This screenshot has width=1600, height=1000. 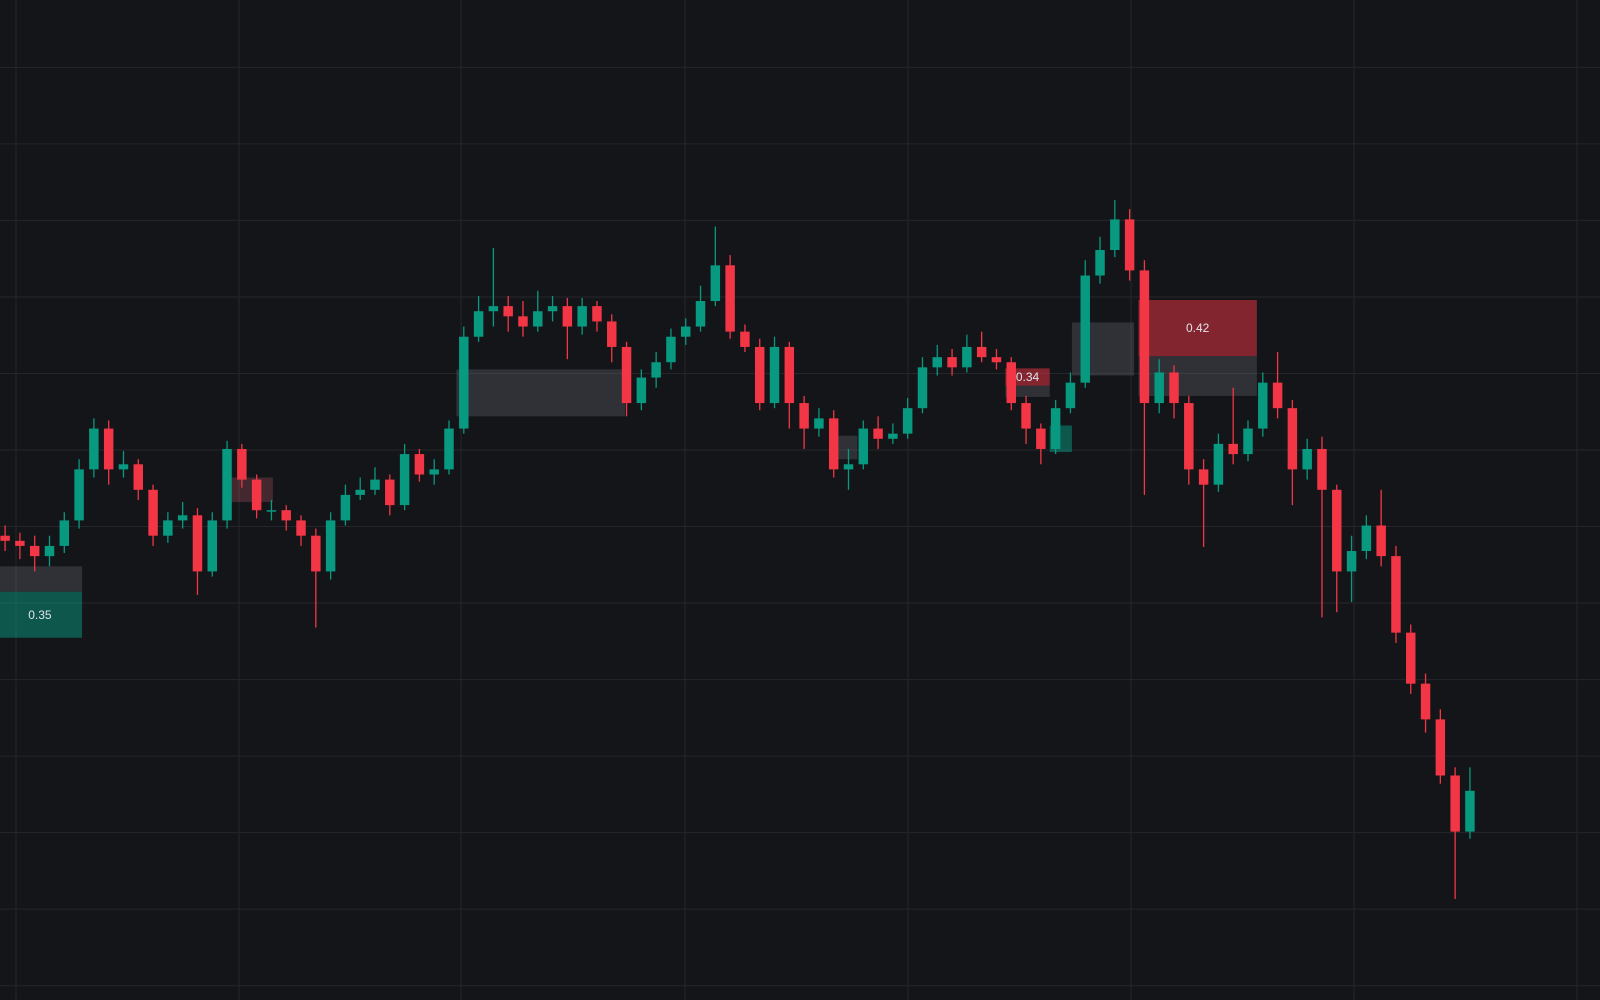 I want to click on zone-label: 0.34, so click(x=1028, y=377).